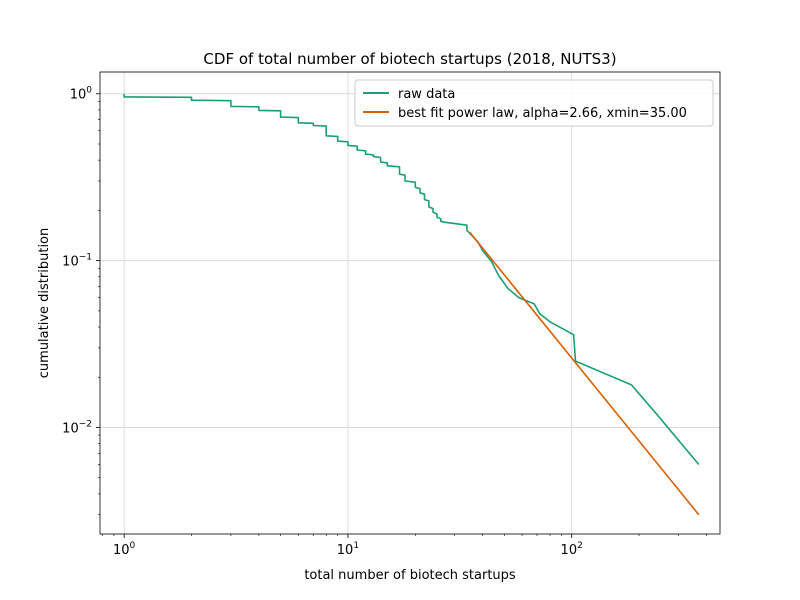 The width and height of the screenshot is (800, 600). What do you see at coordinates (410, 575) in the screenshot?
I see `x-axis-label: total number of biotech startups` at bounding box center [410, 575].